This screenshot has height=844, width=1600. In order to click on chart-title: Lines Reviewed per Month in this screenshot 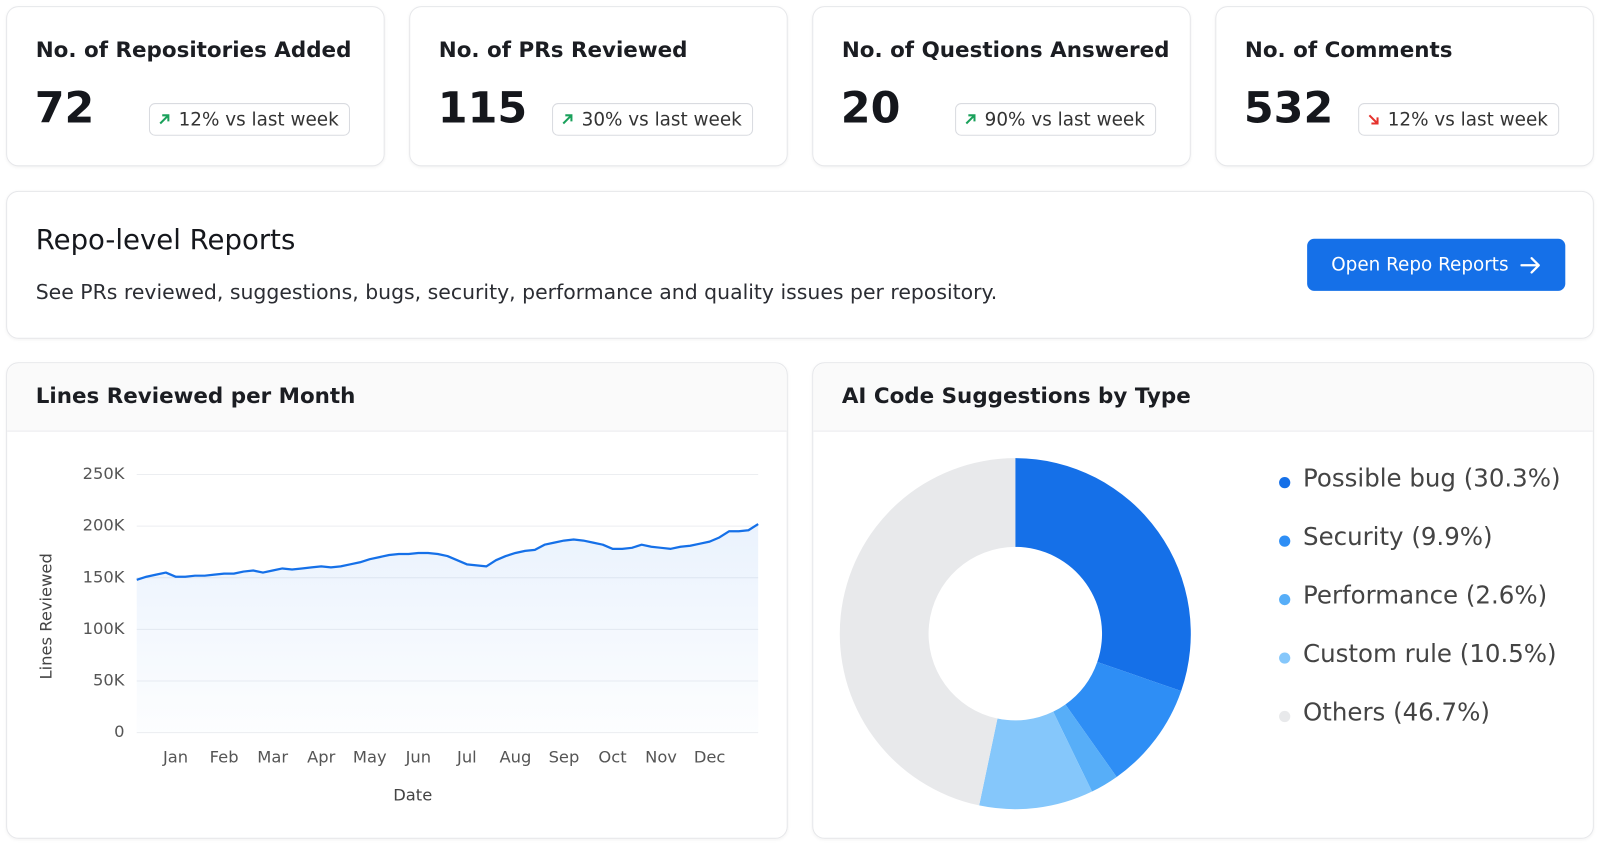, I will do `click(195, 396)`.